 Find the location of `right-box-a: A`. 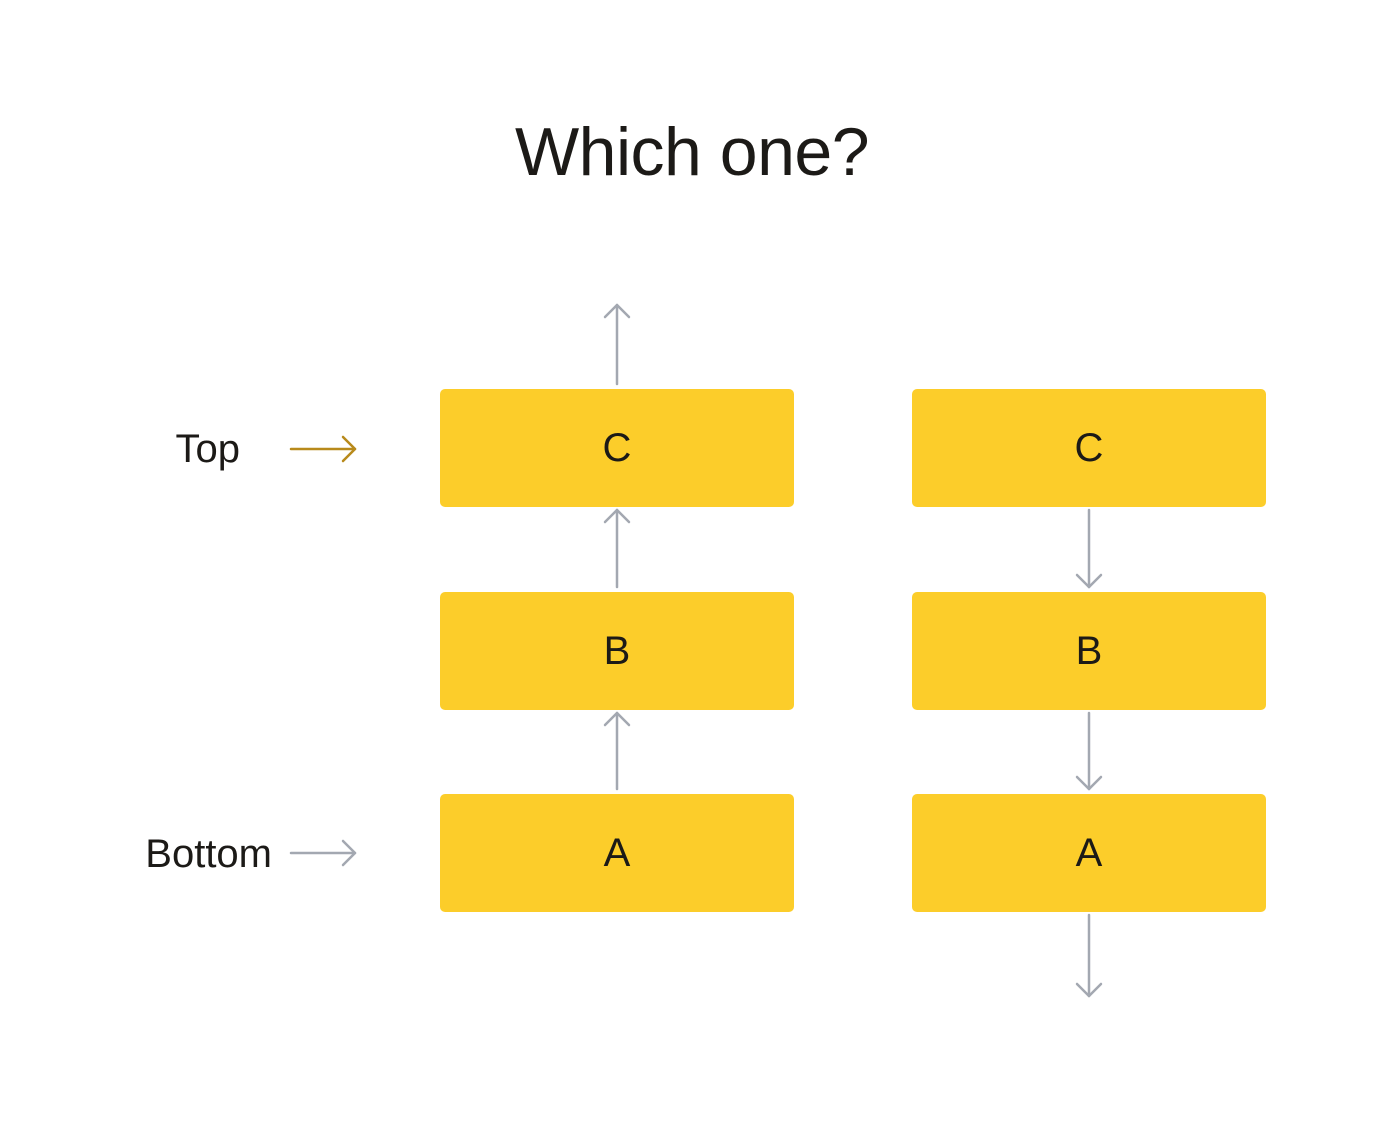

right-box-a: A is located at coordinates (1089, 853).